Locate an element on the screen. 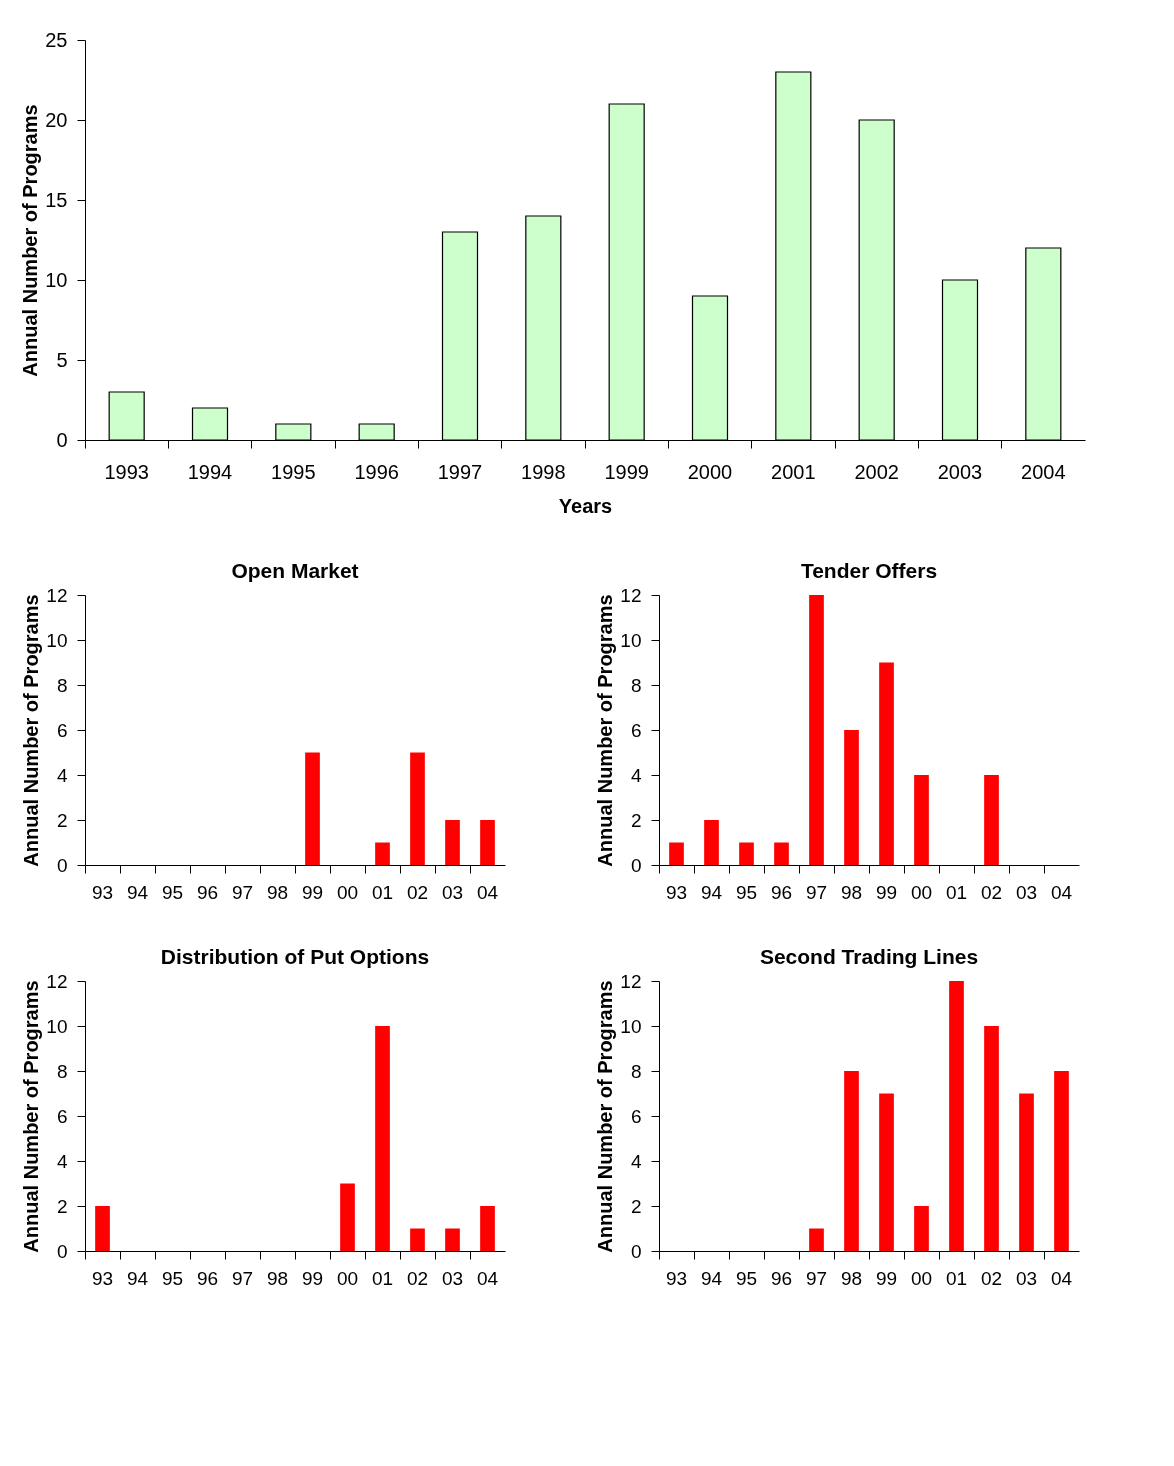  chart-title: Open Market is located at coordinates (295, 570).